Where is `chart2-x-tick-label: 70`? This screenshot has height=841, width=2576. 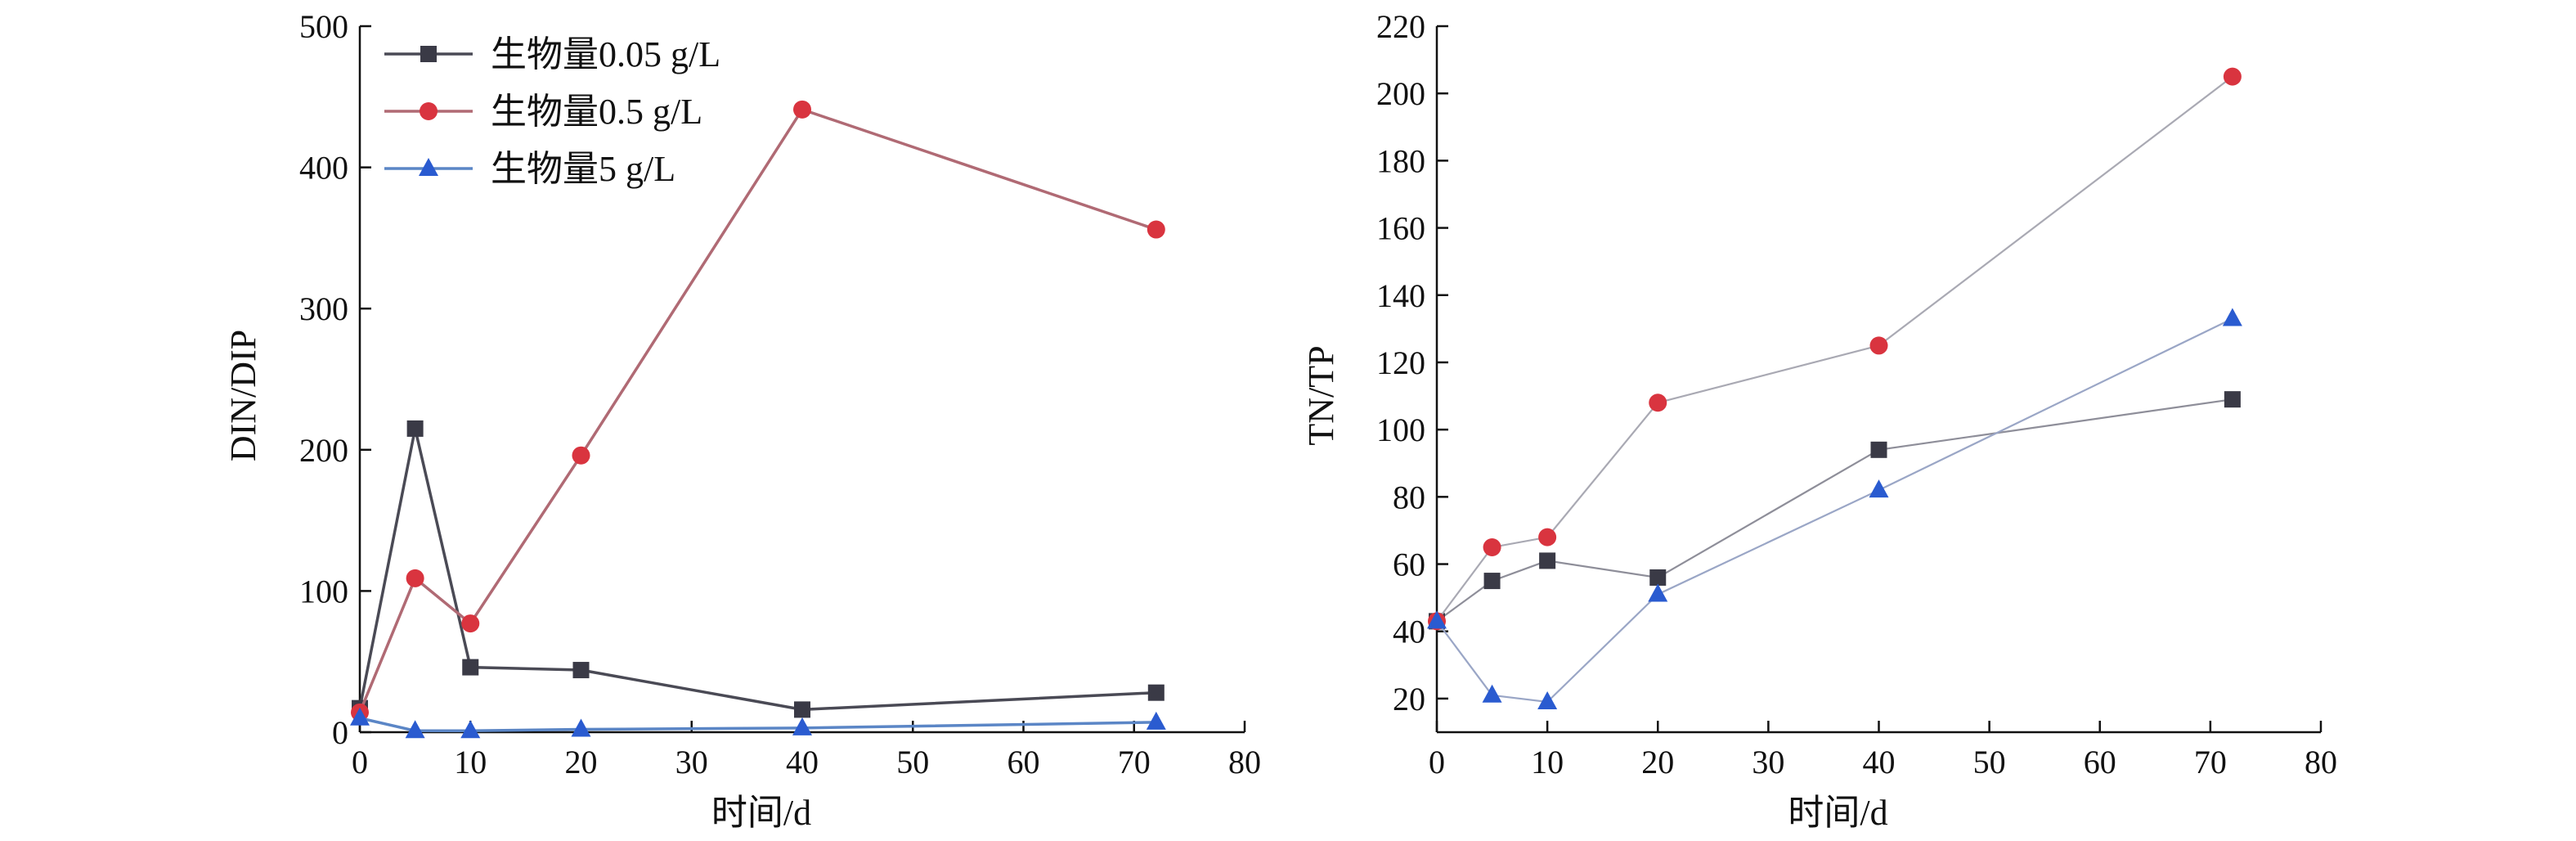 chart2-x-tick-label: 70 is located at coordinates (2211, 762).